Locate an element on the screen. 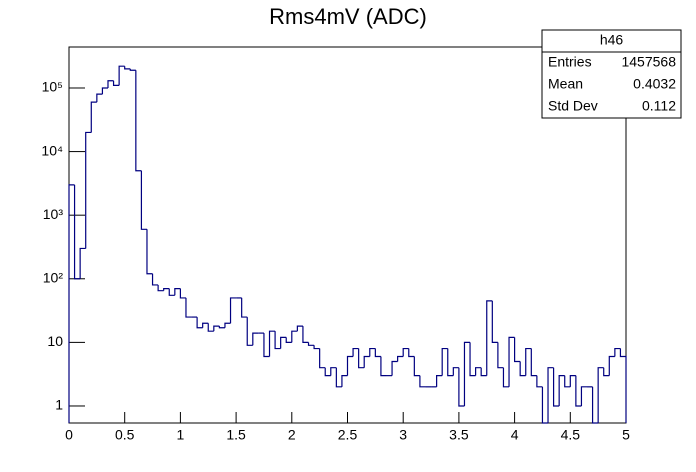  x-tick-label: 1 is located at coordinates (181, 435).